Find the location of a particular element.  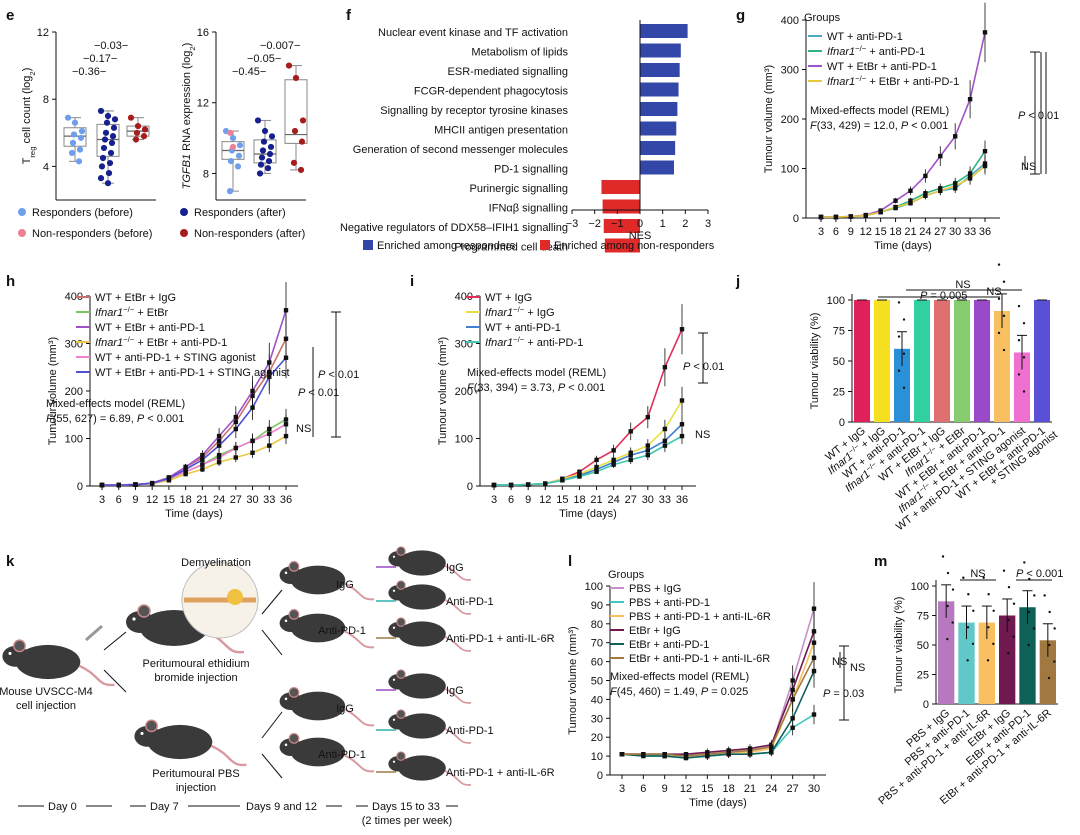

chart-l-x-tick-label: 12 is located at coordinates (686, 789).